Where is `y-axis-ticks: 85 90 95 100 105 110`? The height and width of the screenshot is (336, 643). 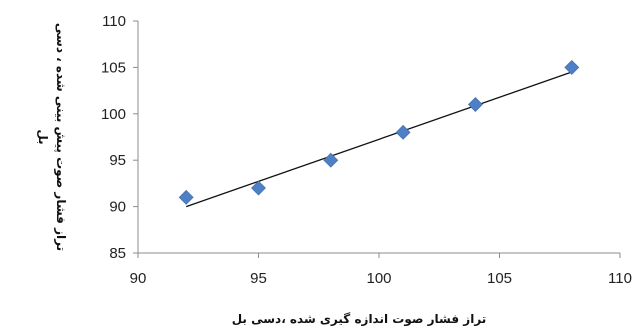 y-axis-ticks: 85 90 95 100 105 110 is located at coordinates (119, 137).